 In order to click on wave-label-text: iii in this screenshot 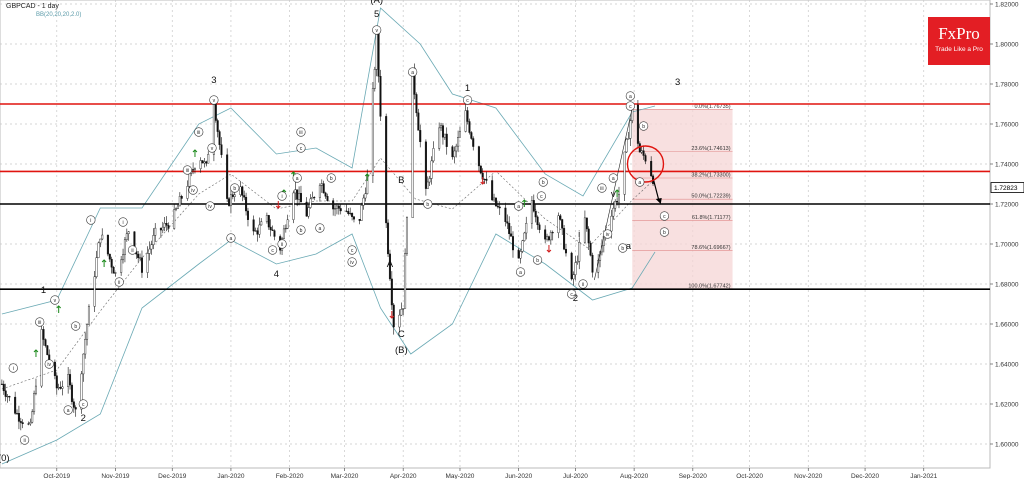, I will do `click(601, 189)`.